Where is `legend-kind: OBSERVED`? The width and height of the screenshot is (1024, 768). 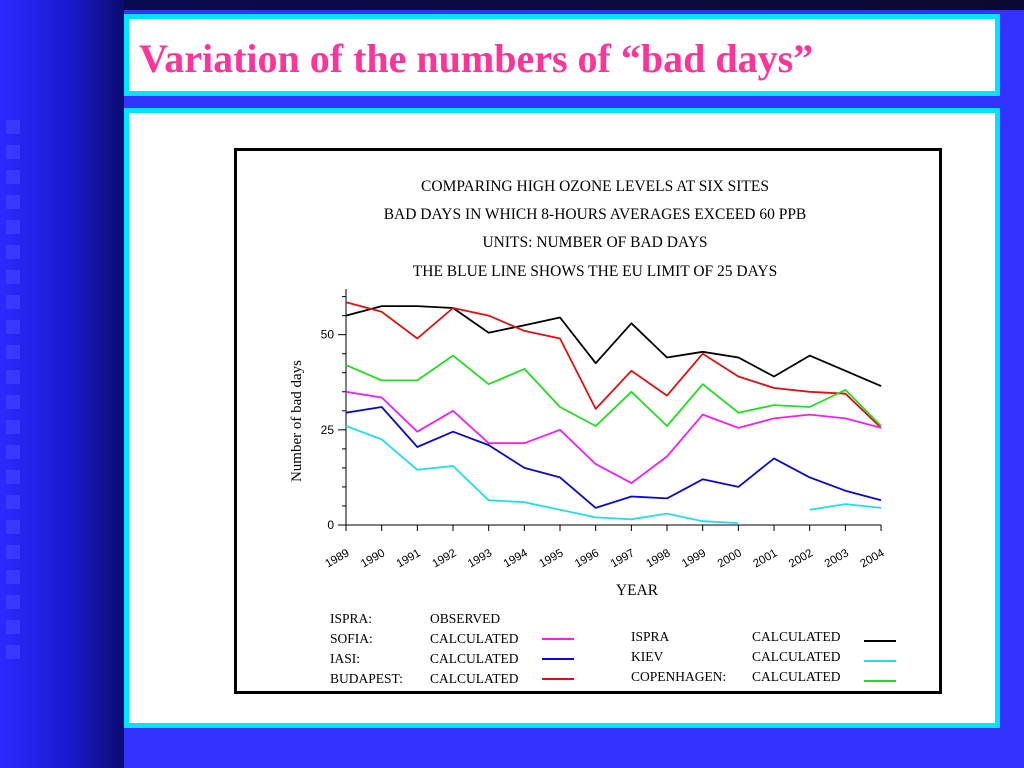
legend-kind: OBSERVED is located at coordinates (465, 618).